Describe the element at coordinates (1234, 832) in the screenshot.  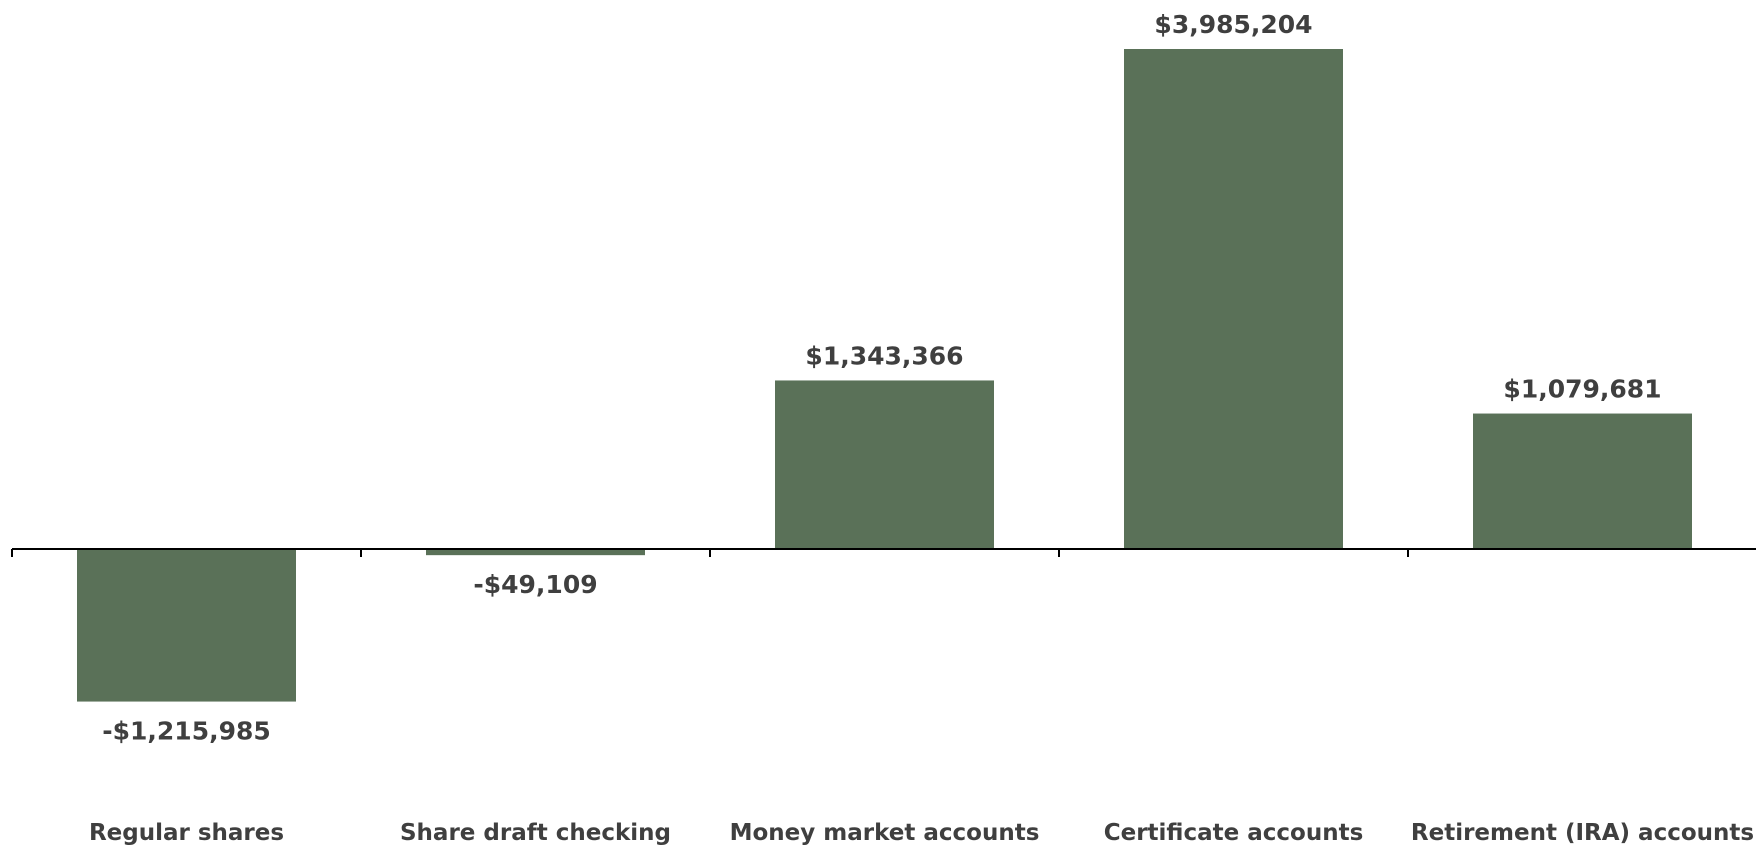
I see `category-label-3: Certificate accounts` at that location.